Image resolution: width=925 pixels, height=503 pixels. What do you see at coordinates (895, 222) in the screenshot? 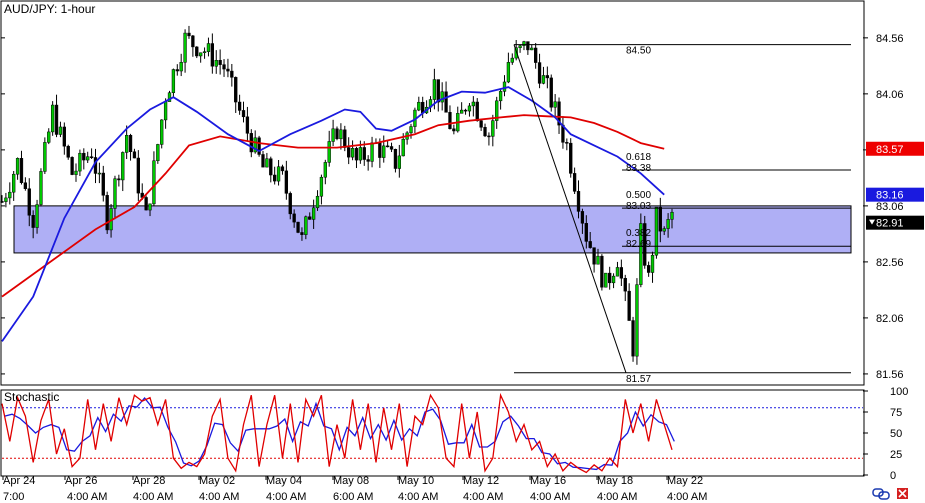
I see `price-tag: 82.91` at bounding box center [895, 222].